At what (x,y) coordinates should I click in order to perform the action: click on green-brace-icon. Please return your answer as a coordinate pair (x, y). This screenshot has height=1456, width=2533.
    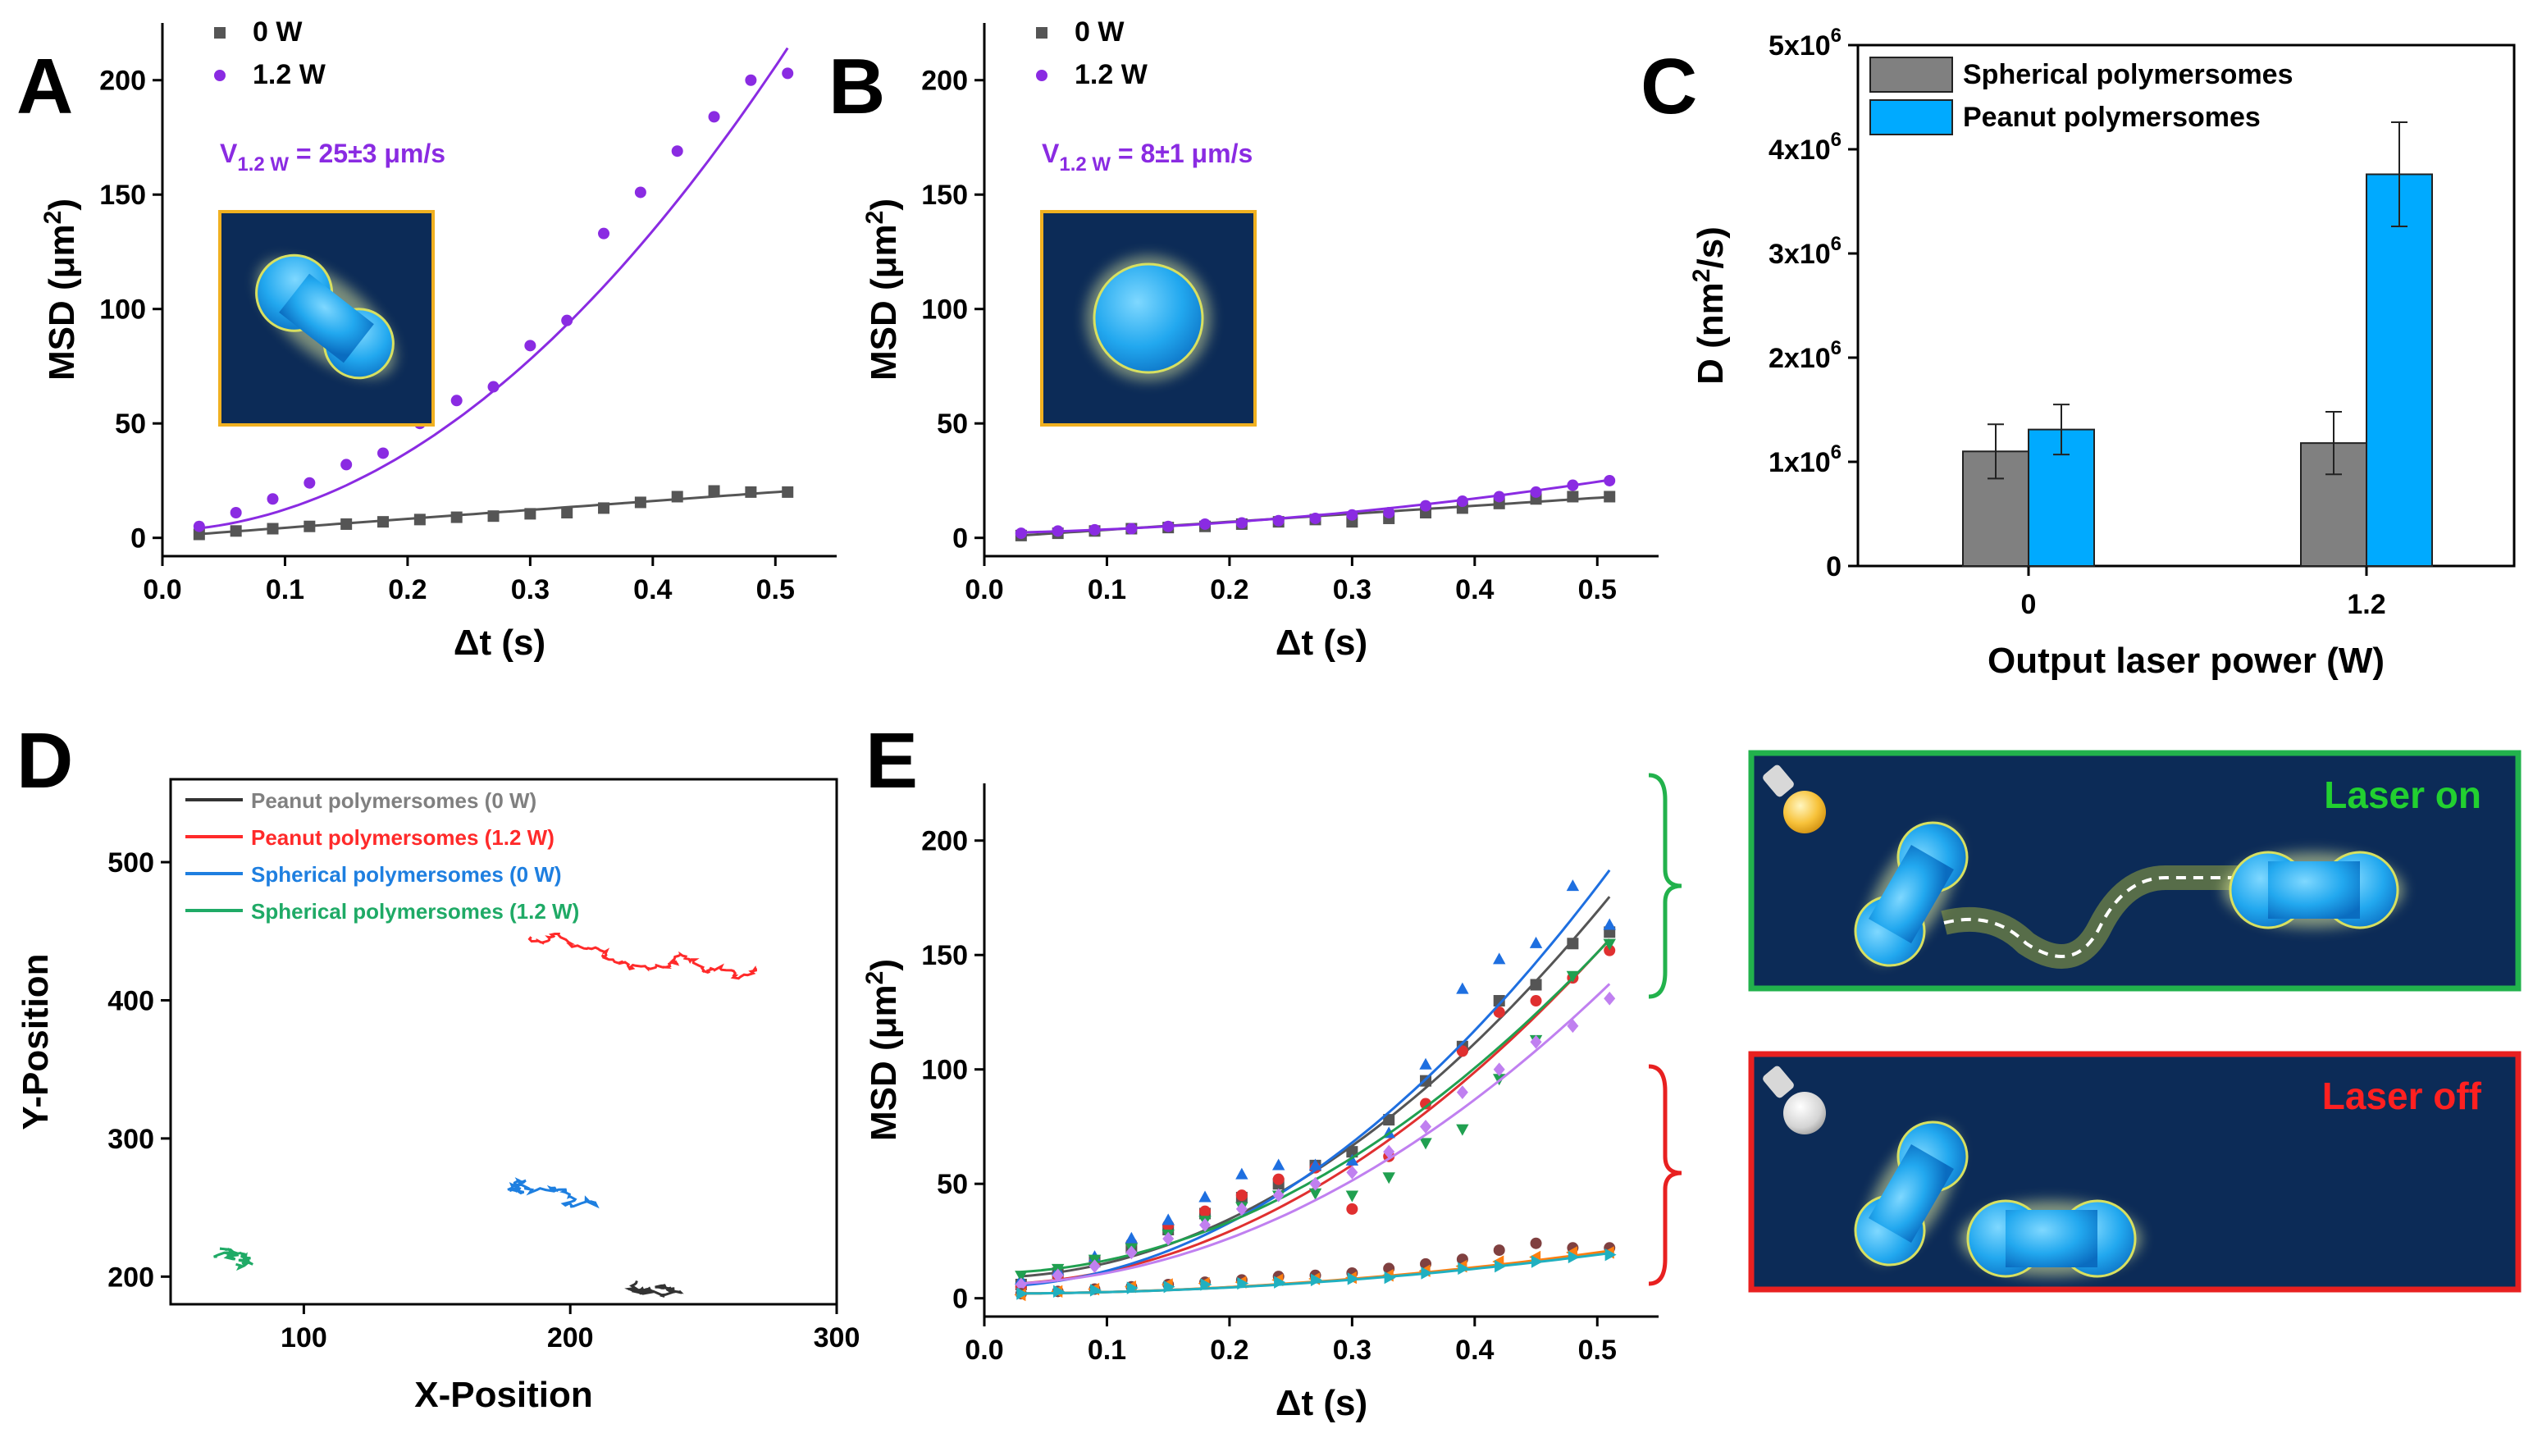
    Looking at the image, I should click on (1665, 886).